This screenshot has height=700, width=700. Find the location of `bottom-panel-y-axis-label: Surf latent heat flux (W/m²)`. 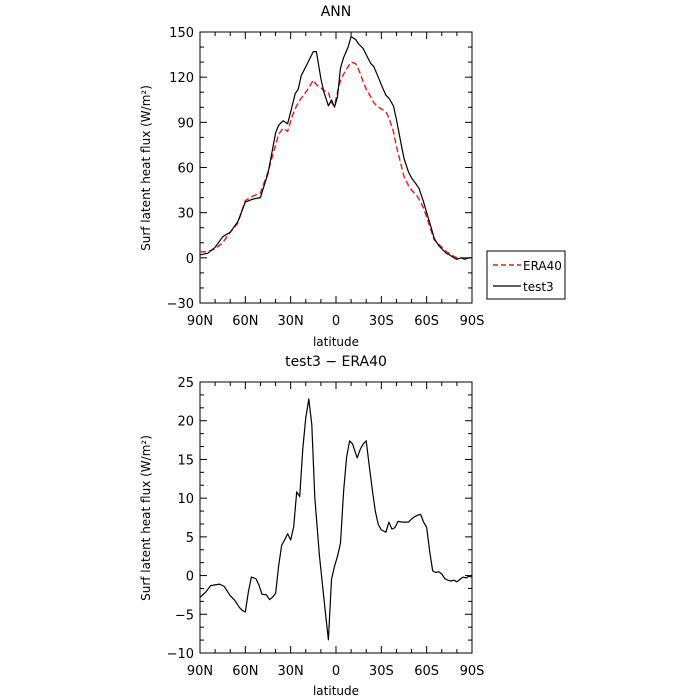

bottom-panel-y-axis-label: Surf latent heat flux (W/m²) is located at coordinates (146, 518).